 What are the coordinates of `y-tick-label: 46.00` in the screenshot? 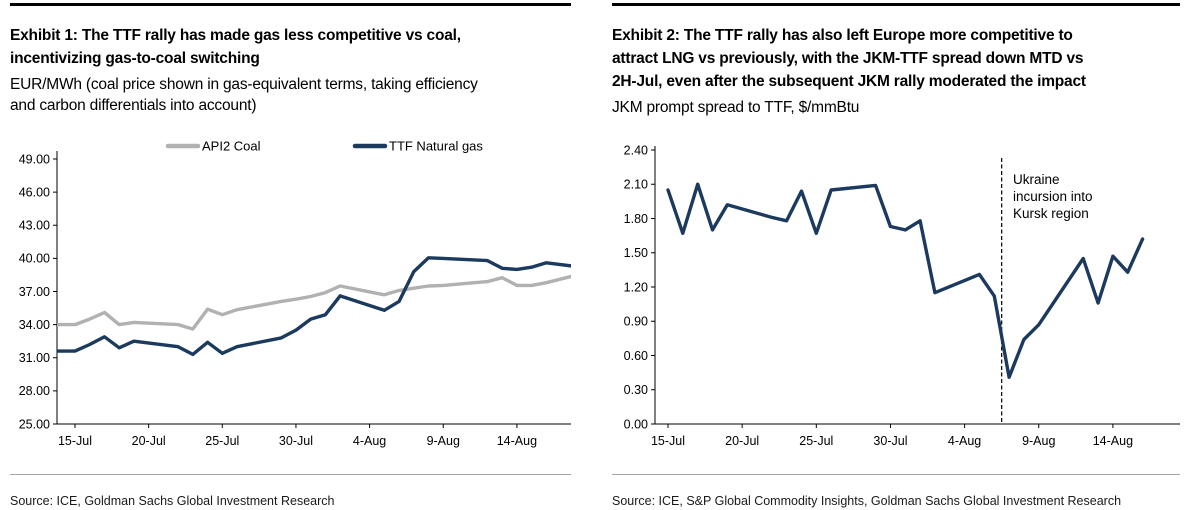 It's located at (34, 192).